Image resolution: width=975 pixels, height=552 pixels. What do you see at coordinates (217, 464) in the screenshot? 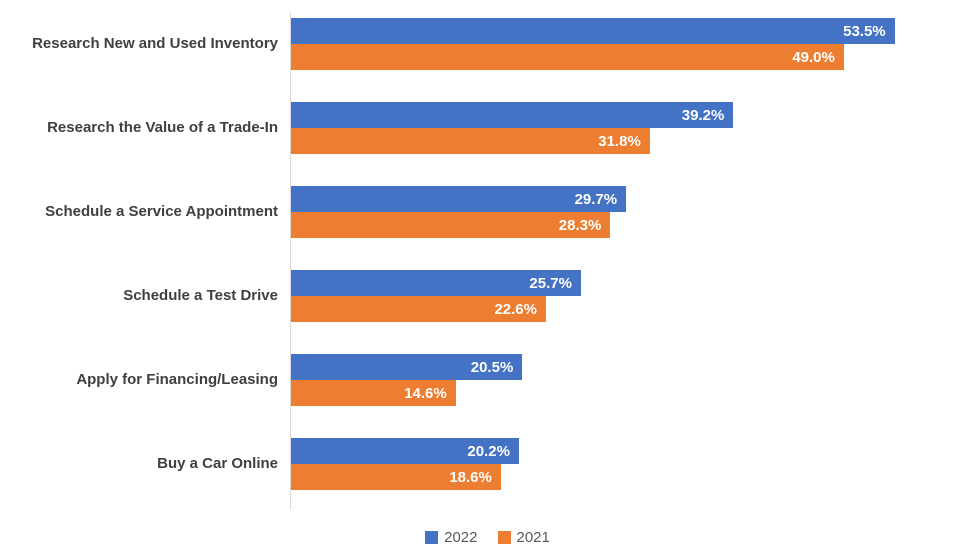
I see `category-label: Buy a Car Online` at bounding box center [217, 464].